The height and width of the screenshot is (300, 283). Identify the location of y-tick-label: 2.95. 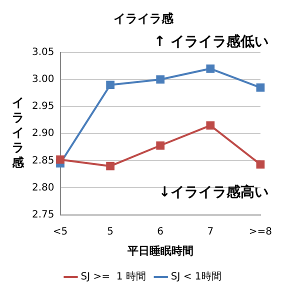
(43, 106).